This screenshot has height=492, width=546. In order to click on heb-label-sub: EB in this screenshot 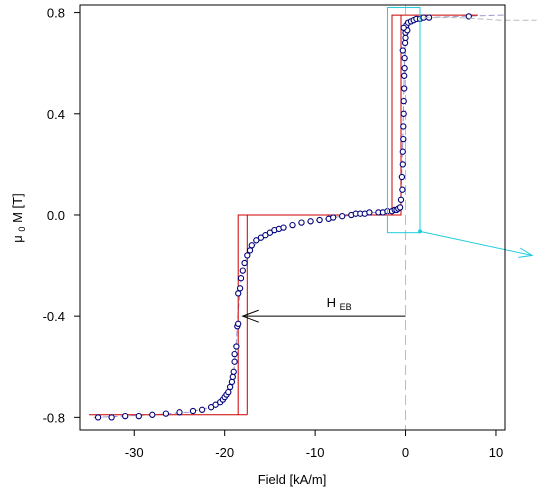, I will do `click(346, 307)`.